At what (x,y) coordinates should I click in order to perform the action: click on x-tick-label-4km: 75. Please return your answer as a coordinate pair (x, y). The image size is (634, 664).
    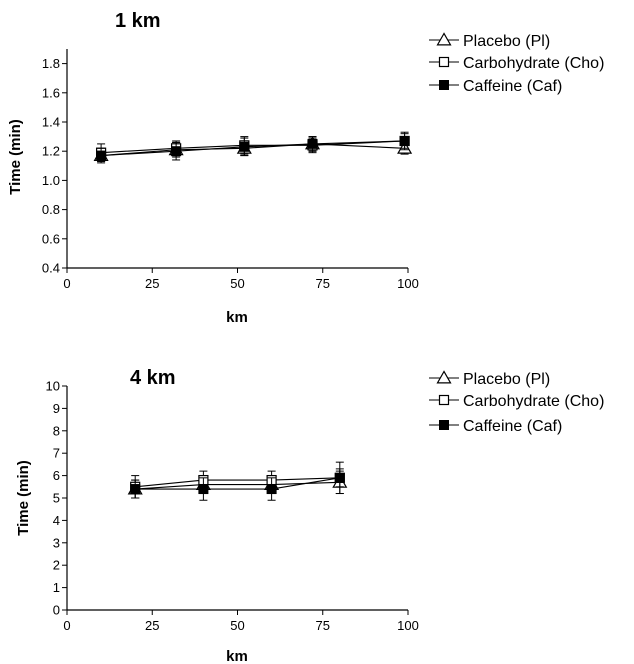
    Looking at the image, I should click on (323, 625).